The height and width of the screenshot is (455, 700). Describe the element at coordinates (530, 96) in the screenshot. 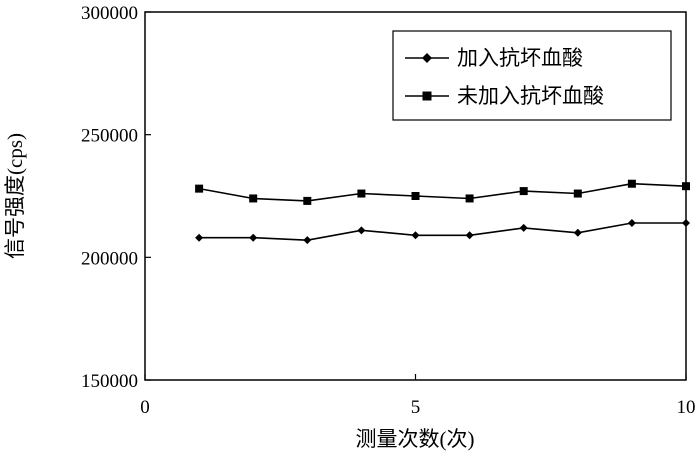

I see `legend-label-1: 未加入抗坏血酸` at that location.